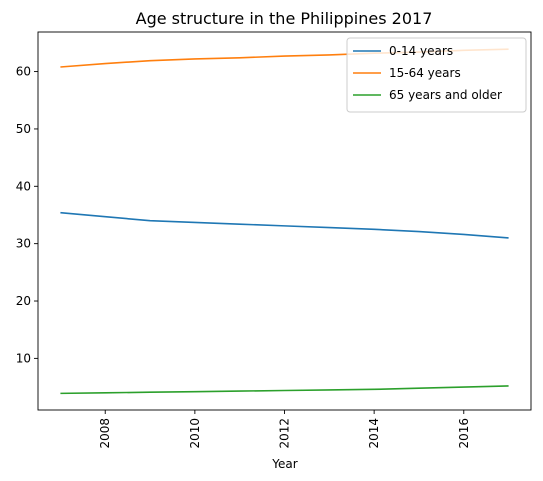 This screenshot has height=481, width=543. I want to click on legend-label-0: 0-14 years, so click(421, 51).